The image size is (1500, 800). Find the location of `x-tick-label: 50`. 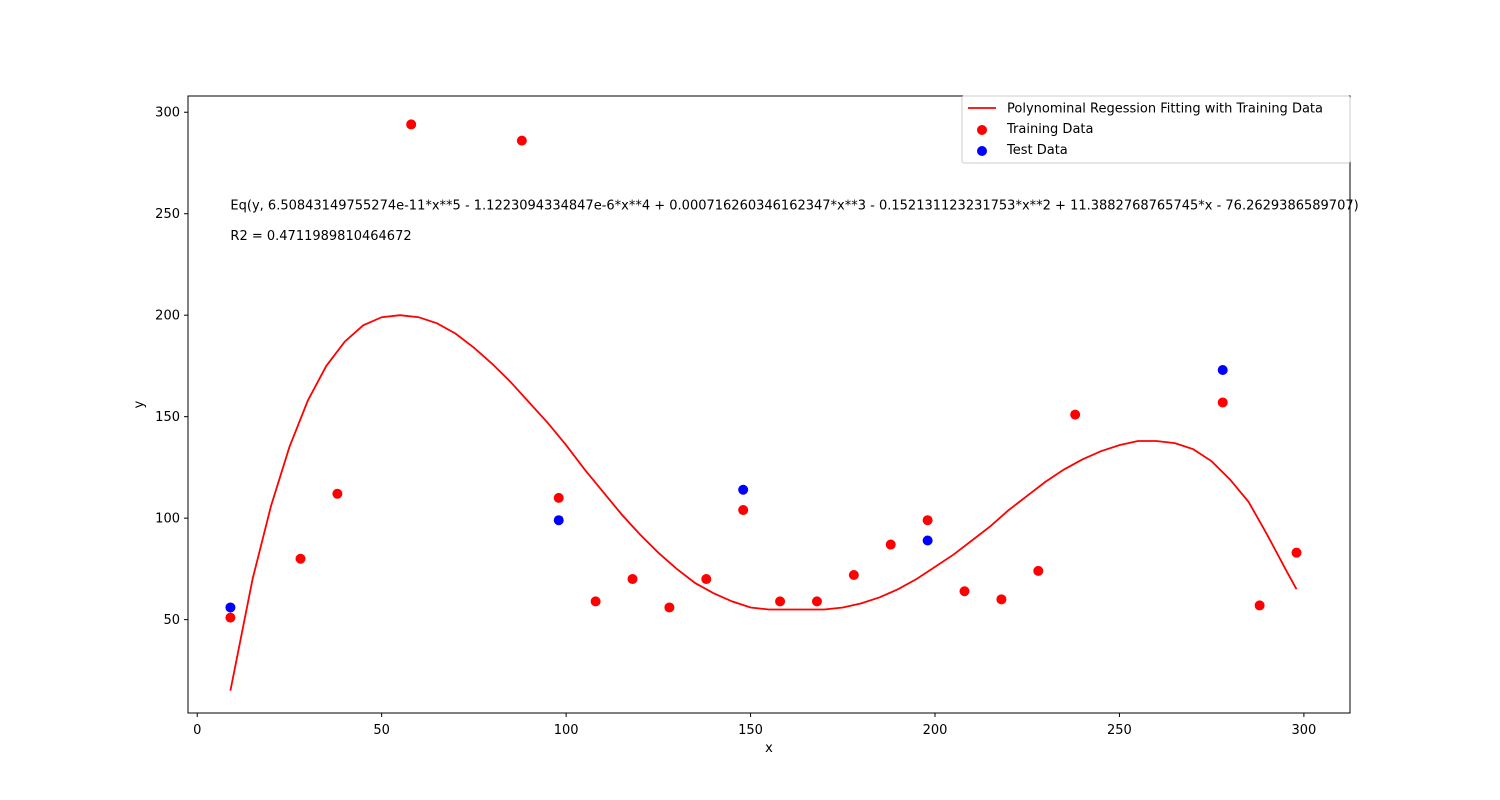

x-tick-label: 50 is located at coordinates (381, 730).